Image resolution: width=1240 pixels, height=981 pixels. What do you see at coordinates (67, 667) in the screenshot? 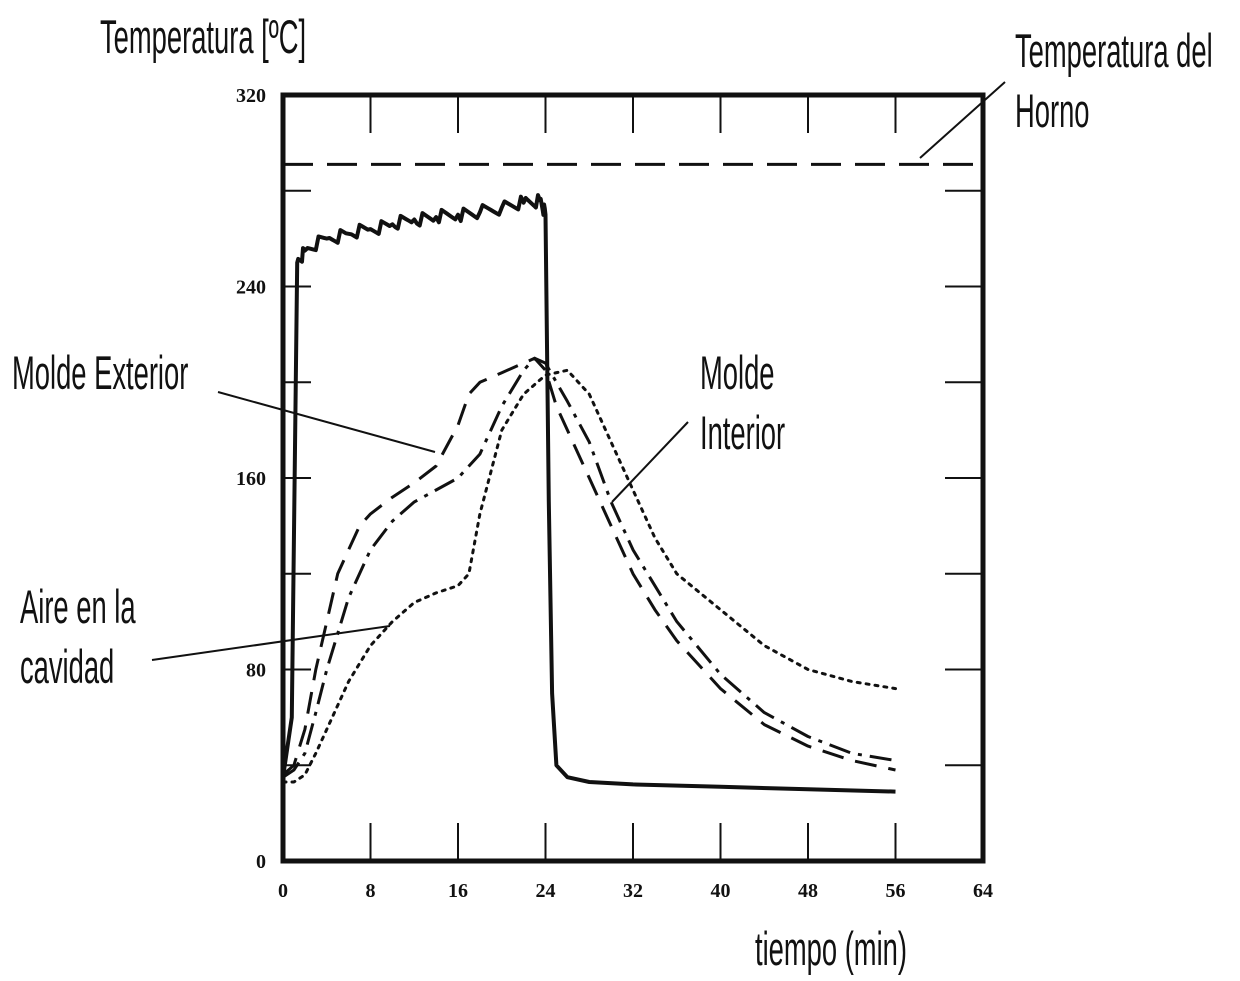
I see `annotation-aire-line2: cavidad` at bounding box center [67, 667].